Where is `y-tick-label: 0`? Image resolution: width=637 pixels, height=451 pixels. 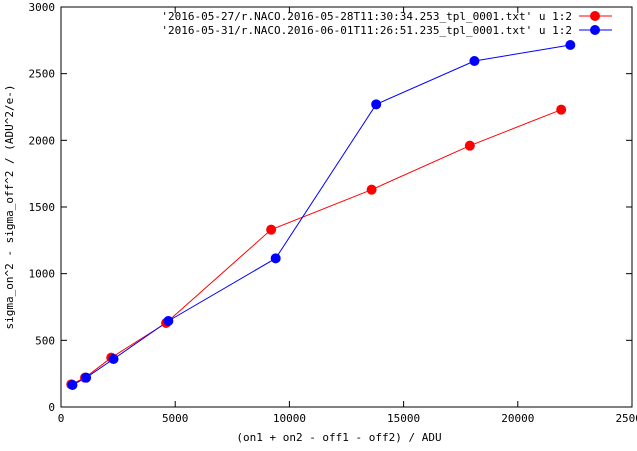 y-tick-label: 0 is located at coordinates (51, 407).